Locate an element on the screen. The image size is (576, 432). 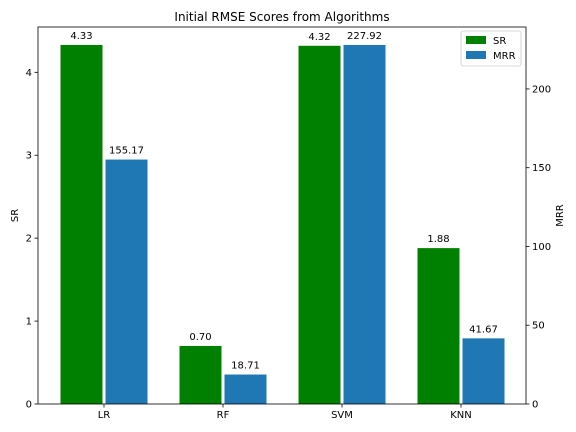
data-label-mrr-svm: 227.92 is located at coordinates (364, 36).